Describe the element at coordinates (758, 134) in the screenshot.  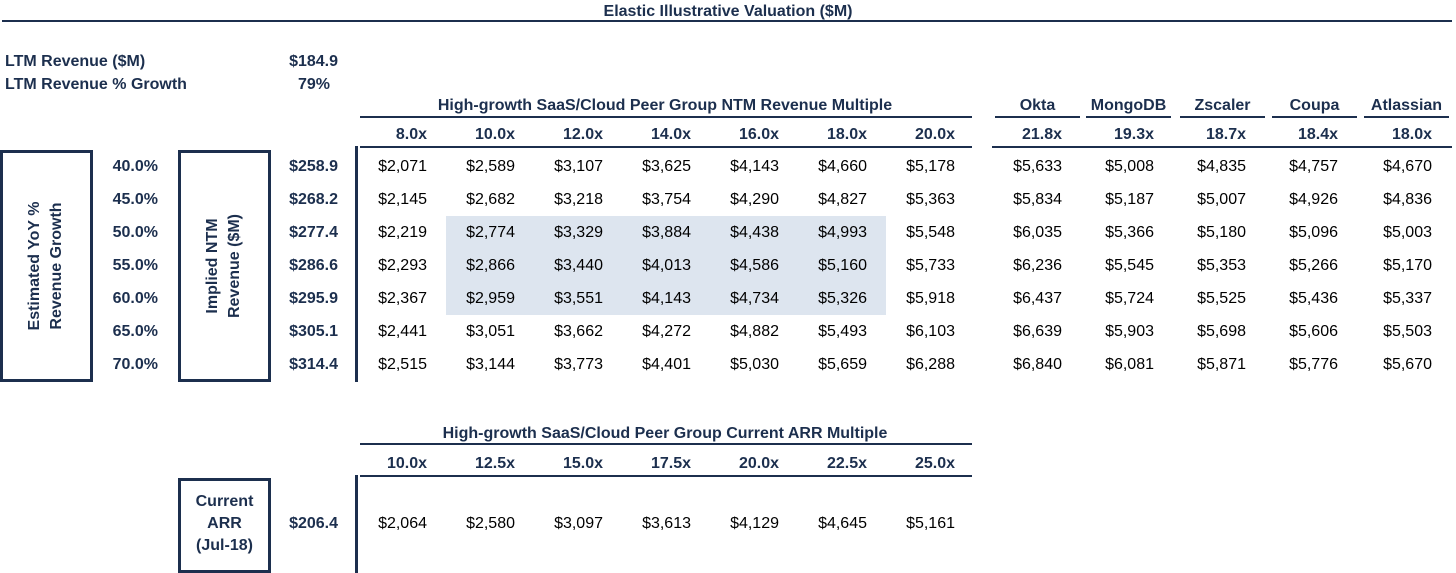
I see `ntm-multiple-header: 16.0x` at that location.